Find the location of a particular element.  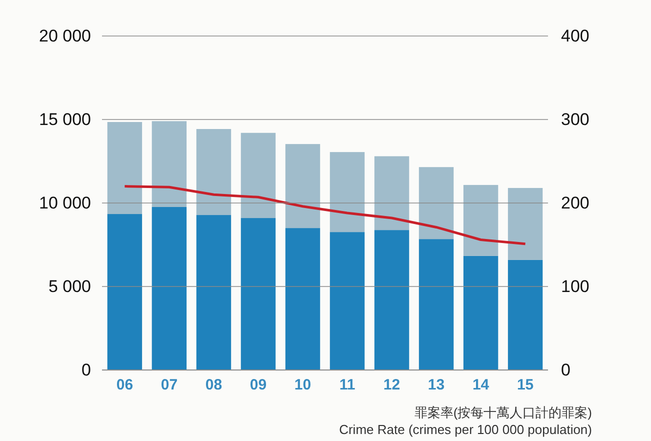

x-tick-label: 10 is located at coordinates (303, 385).